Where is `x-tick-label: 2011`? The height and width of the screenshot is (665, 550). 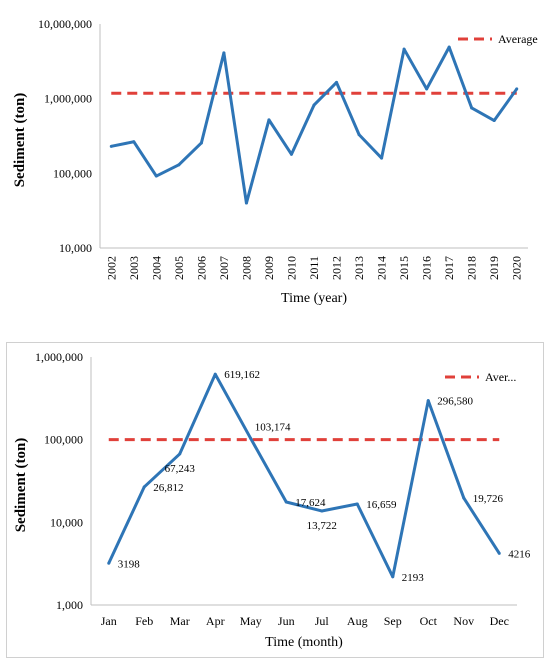 x-tick-label: 2011 is located at coordinates (314, 268).